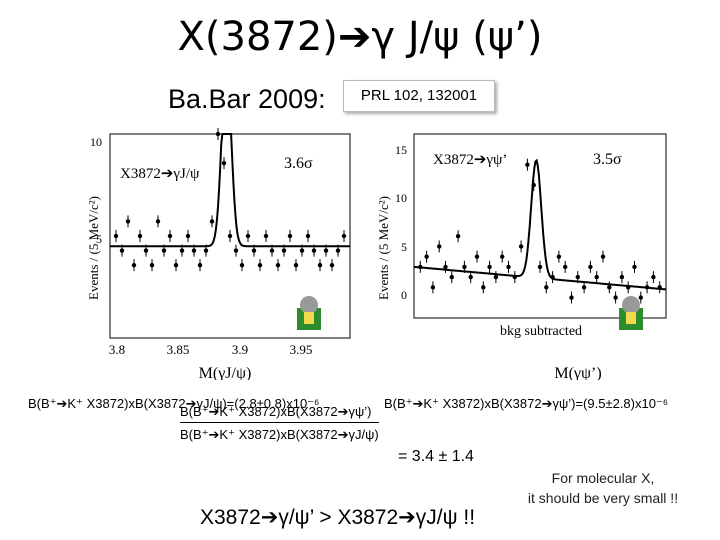 The width and height of the screenshot is (720, 540). I want to click on fit-curve-left, so click(230, 190).